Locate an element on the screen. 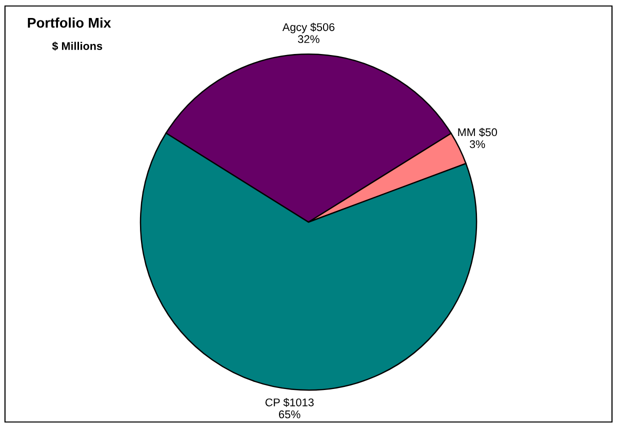  slice-label: CP $1013 65% is located at coordinates (289, 408).